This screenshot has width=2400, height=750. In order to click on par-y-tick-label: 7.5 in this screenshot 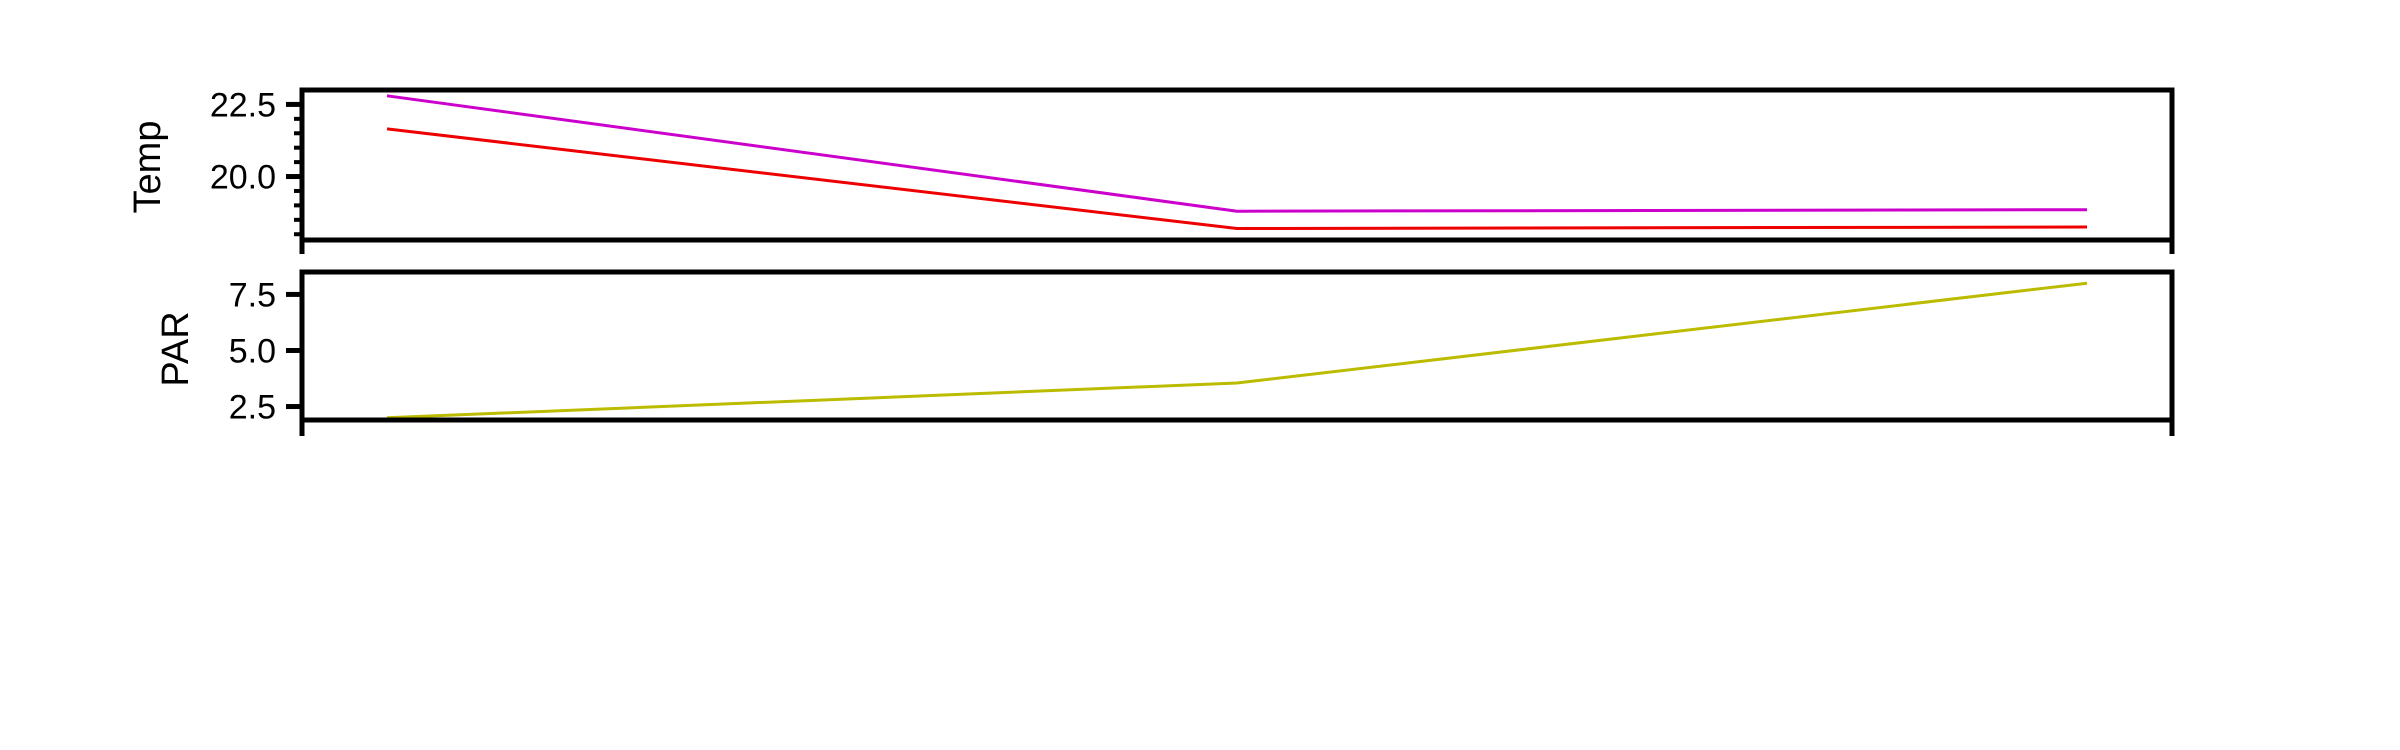, I will do `click(252, 295)`.